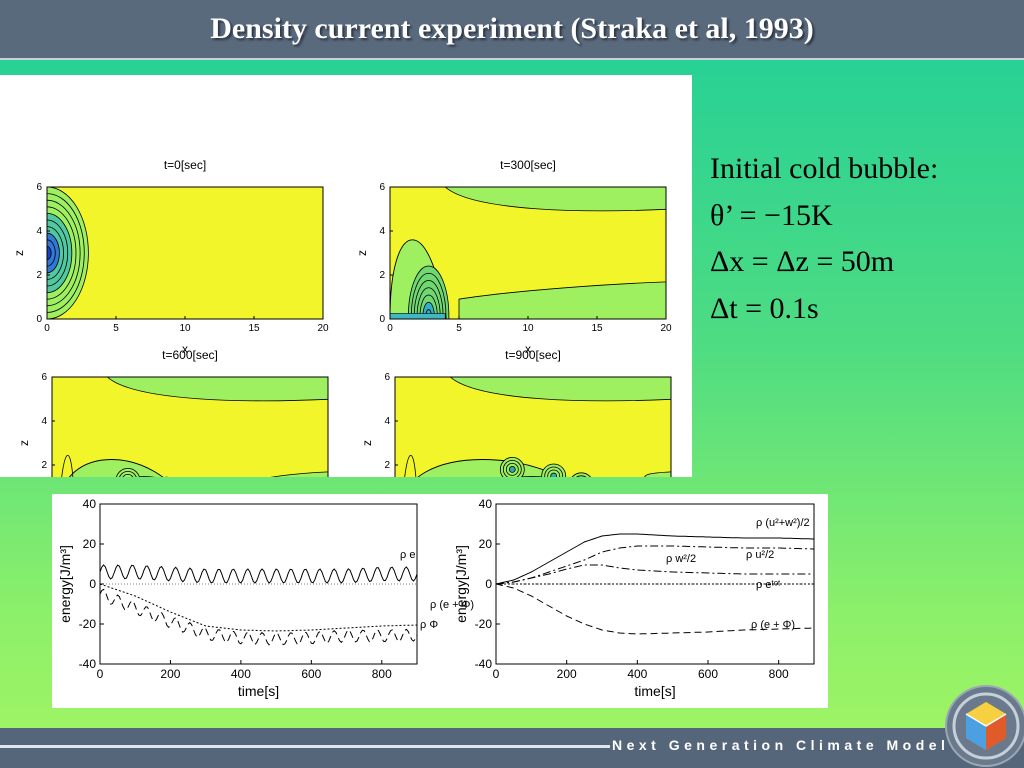  Describe the element at coordinates (418, 316) in the screenshot. I see `surface-layer` at that location.